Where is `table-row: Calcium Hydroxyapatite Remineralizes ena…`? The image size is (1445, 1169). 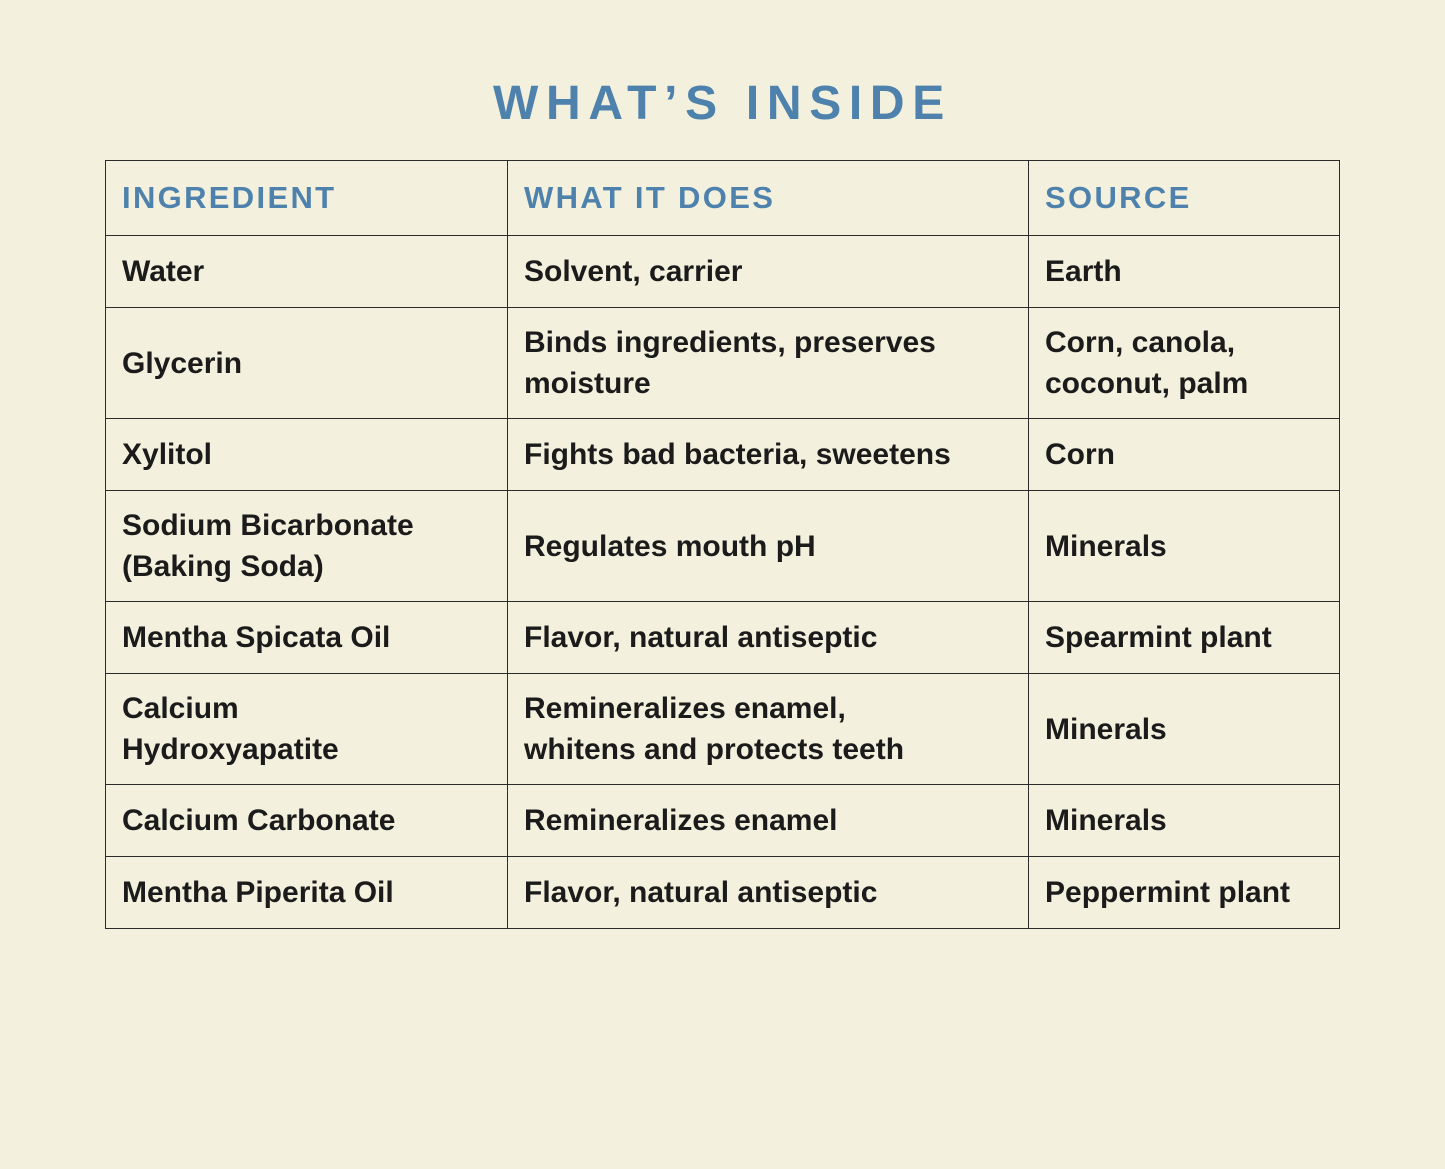
table-row: Calcium Hydroxyapatite Remineralizes ena… is located at coordinates (722, 729).